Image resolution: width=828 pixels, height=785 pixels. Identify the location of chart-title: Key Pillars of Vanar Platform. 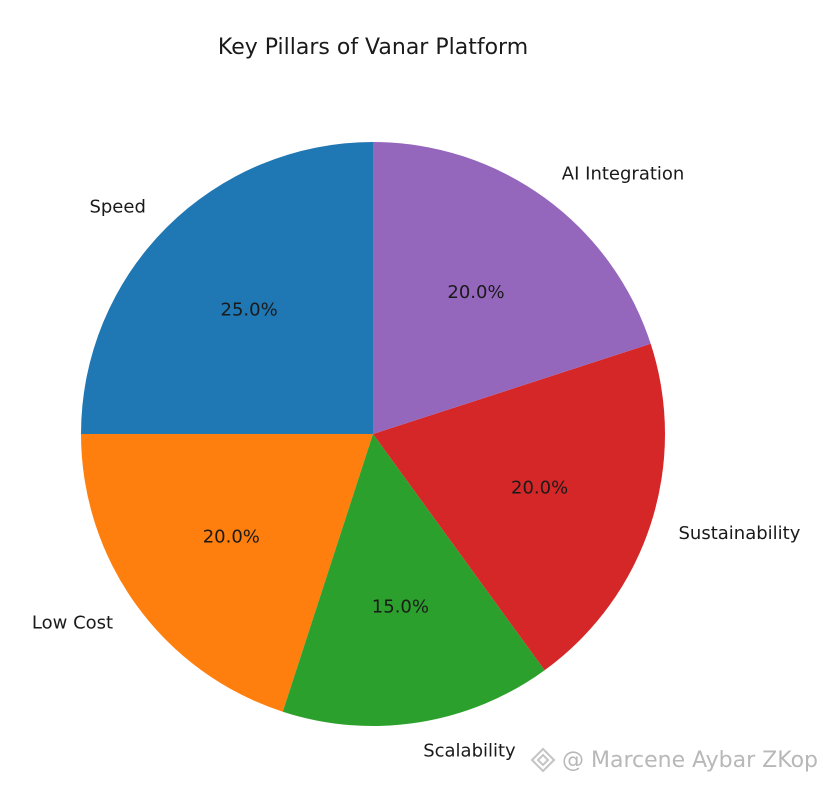
(373, 47).